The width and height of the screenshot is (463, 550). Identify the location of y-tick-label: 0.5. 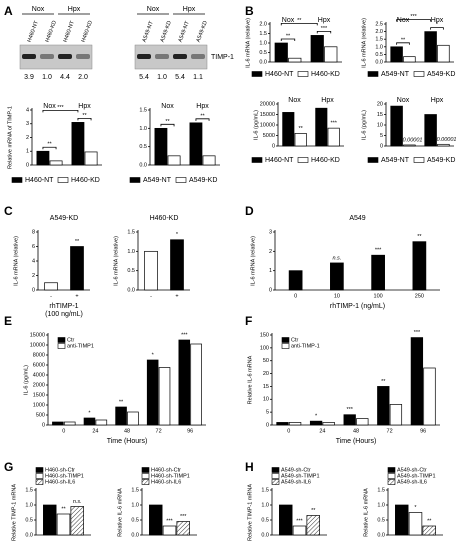
(265, 520).